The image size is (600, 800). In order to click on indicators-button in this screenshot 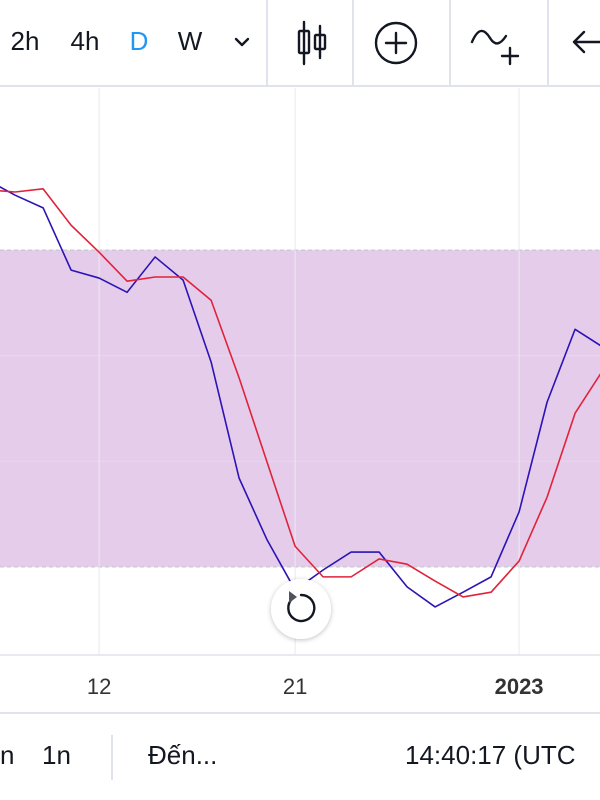, I will do `click(495, 47)`.